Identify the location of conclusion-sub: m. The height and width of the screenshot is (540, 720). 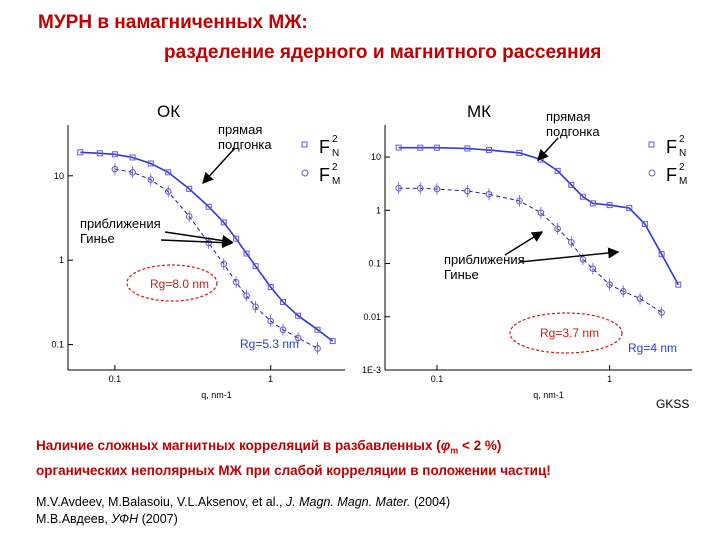
(454, 450).